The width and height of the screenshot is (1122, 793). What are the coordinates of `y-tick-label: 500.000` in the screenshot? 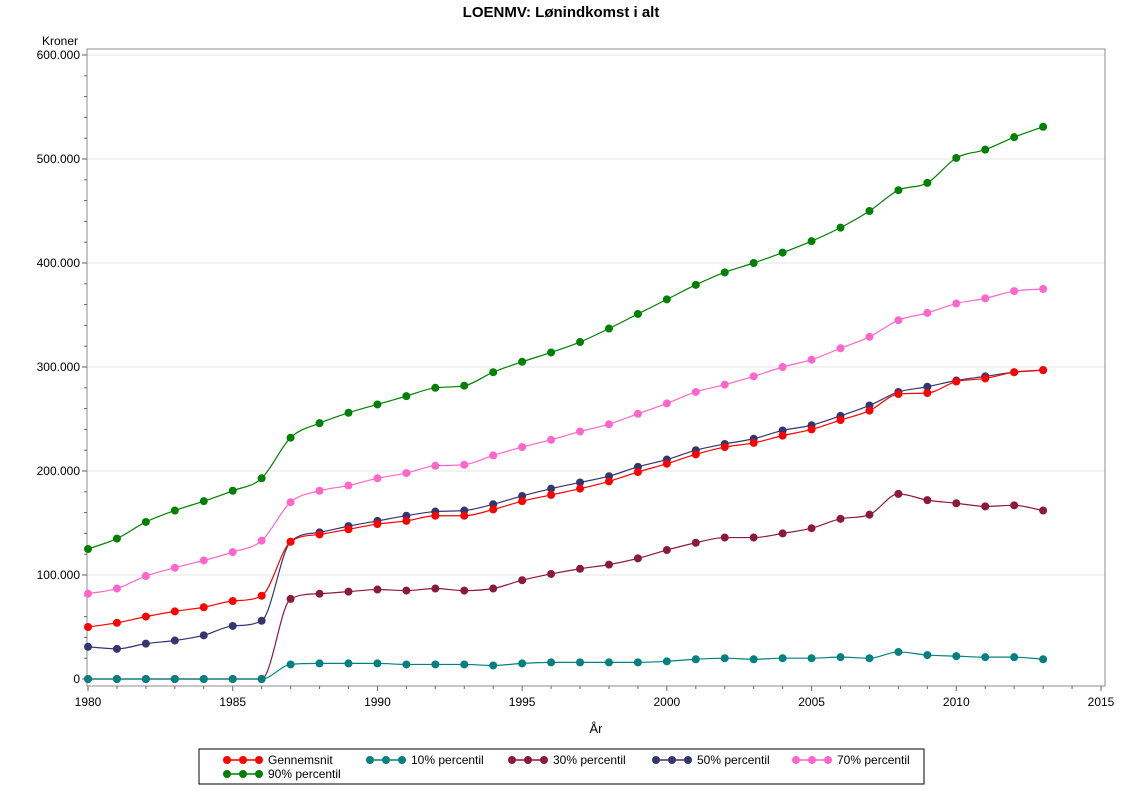 It's located at (59, 159).